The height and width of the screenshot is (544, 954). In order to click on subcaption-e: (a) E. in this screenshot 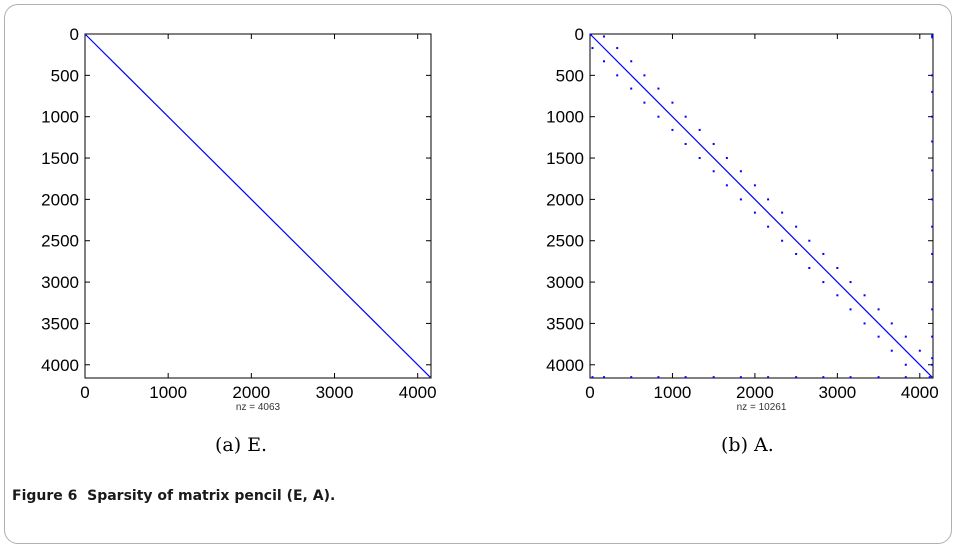, I will do `click(241, 445)`.